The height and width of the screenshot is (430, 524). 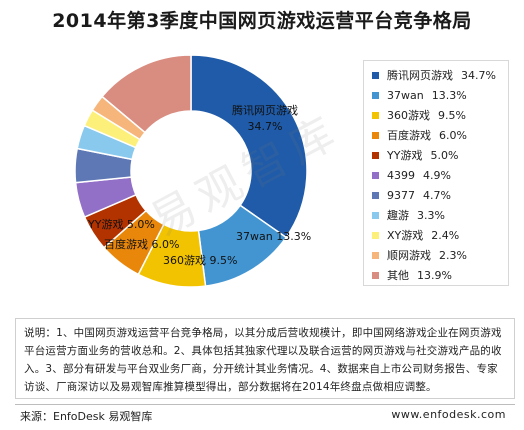 I want to click on legend-label: XY游戏, so click(x=405, y=235).